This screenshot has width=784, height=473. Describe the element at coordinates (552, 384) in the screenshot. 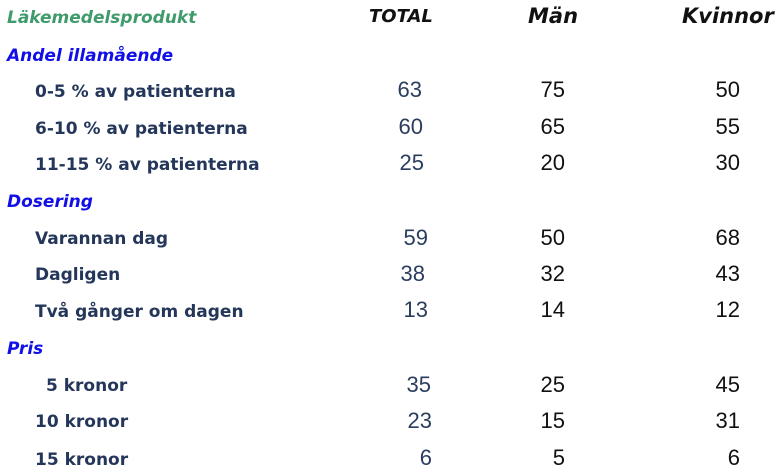

I see `man-value: 25` at that location.